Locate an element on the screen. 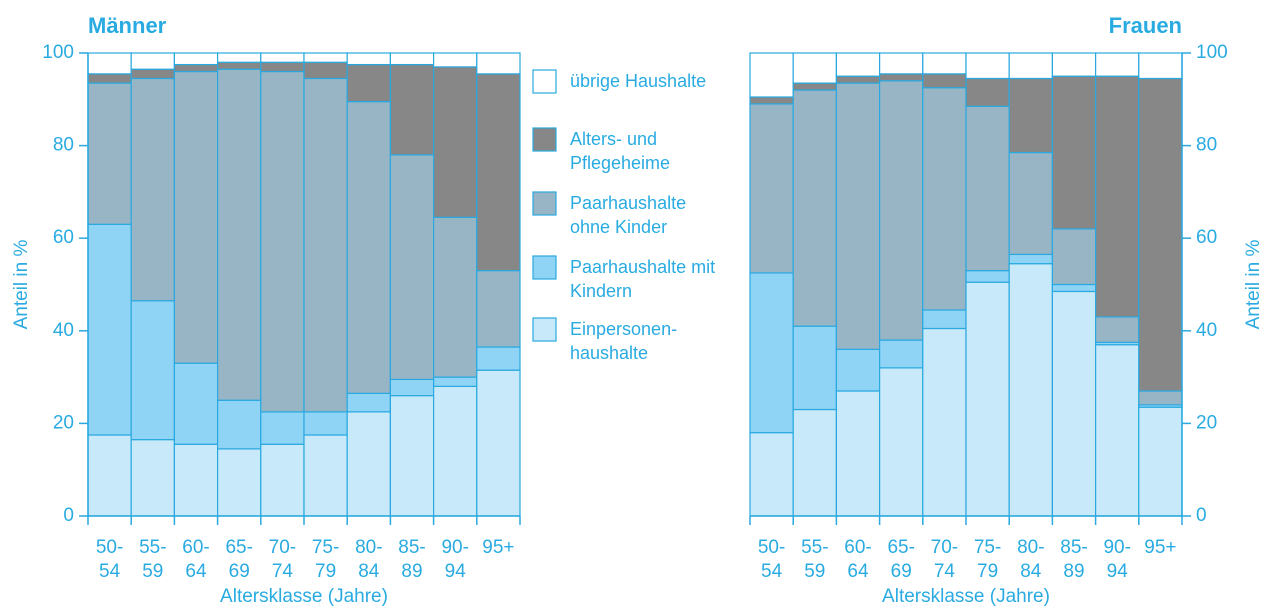 This screenshot has height=609, width=1270. chart-title: Frauen is located at coordinates (1145, 25).